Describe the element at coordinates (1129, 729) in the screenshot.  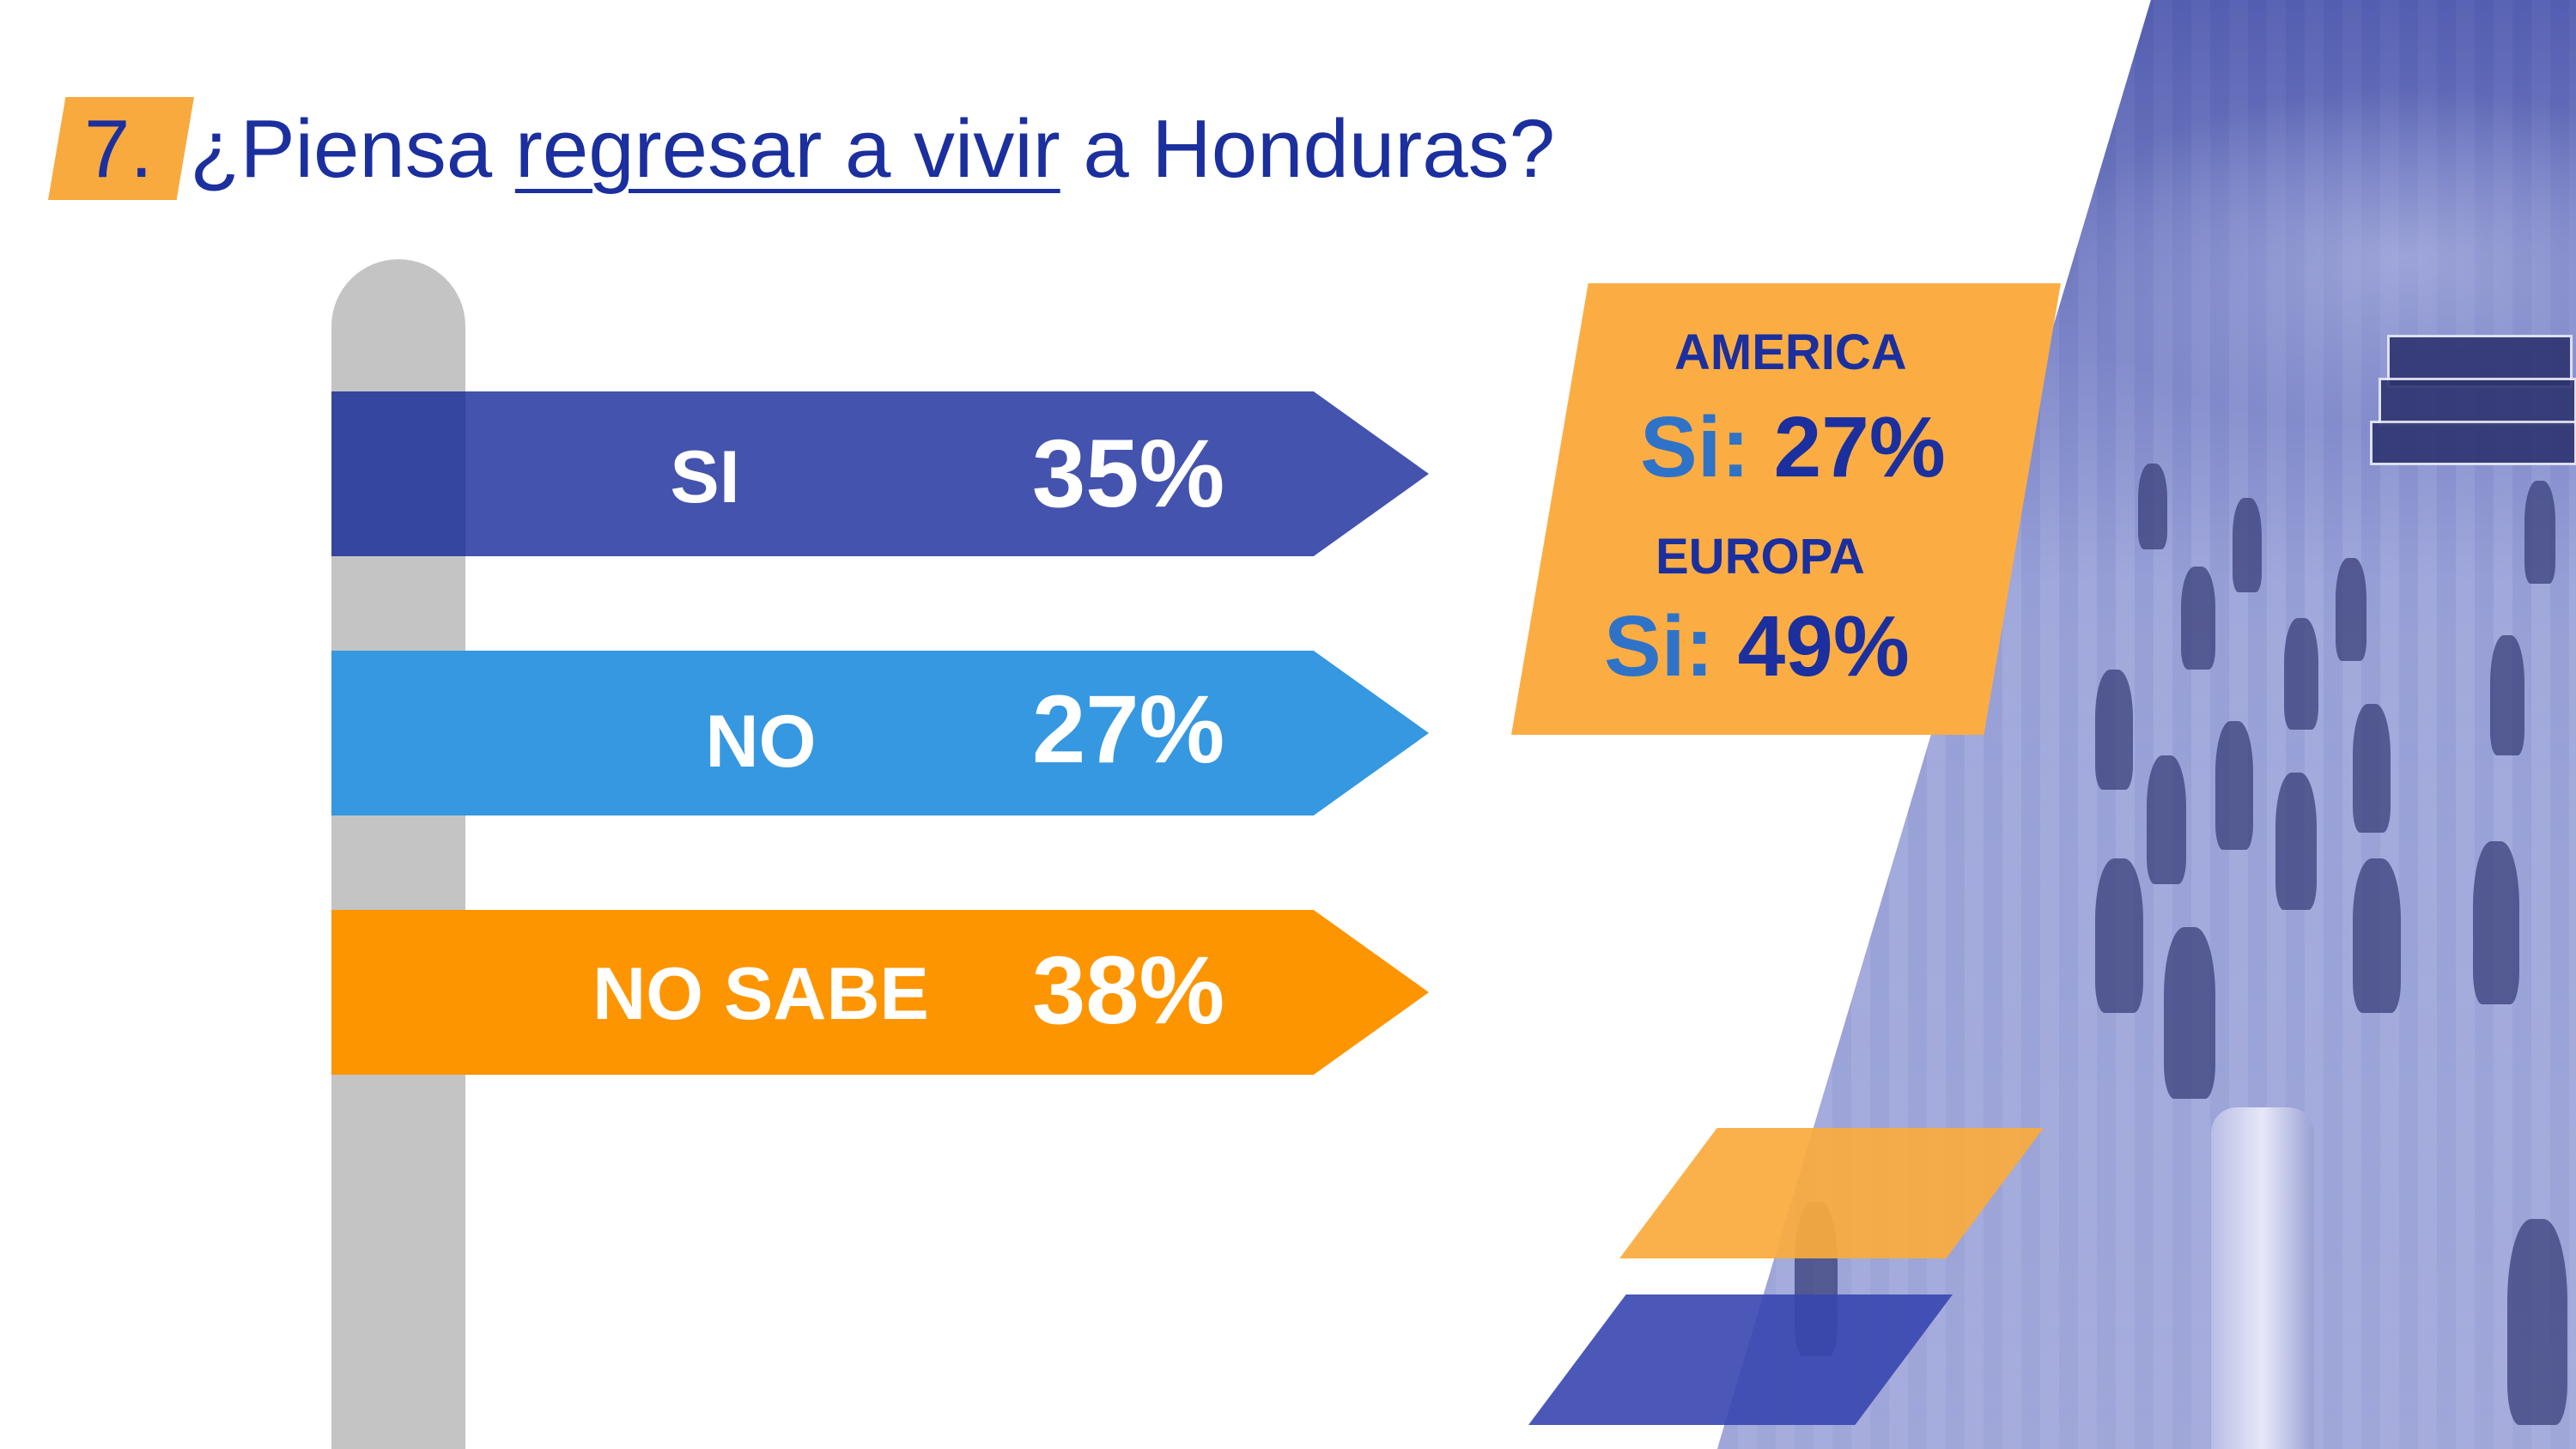
I see `answer-value: 27%` at that location.